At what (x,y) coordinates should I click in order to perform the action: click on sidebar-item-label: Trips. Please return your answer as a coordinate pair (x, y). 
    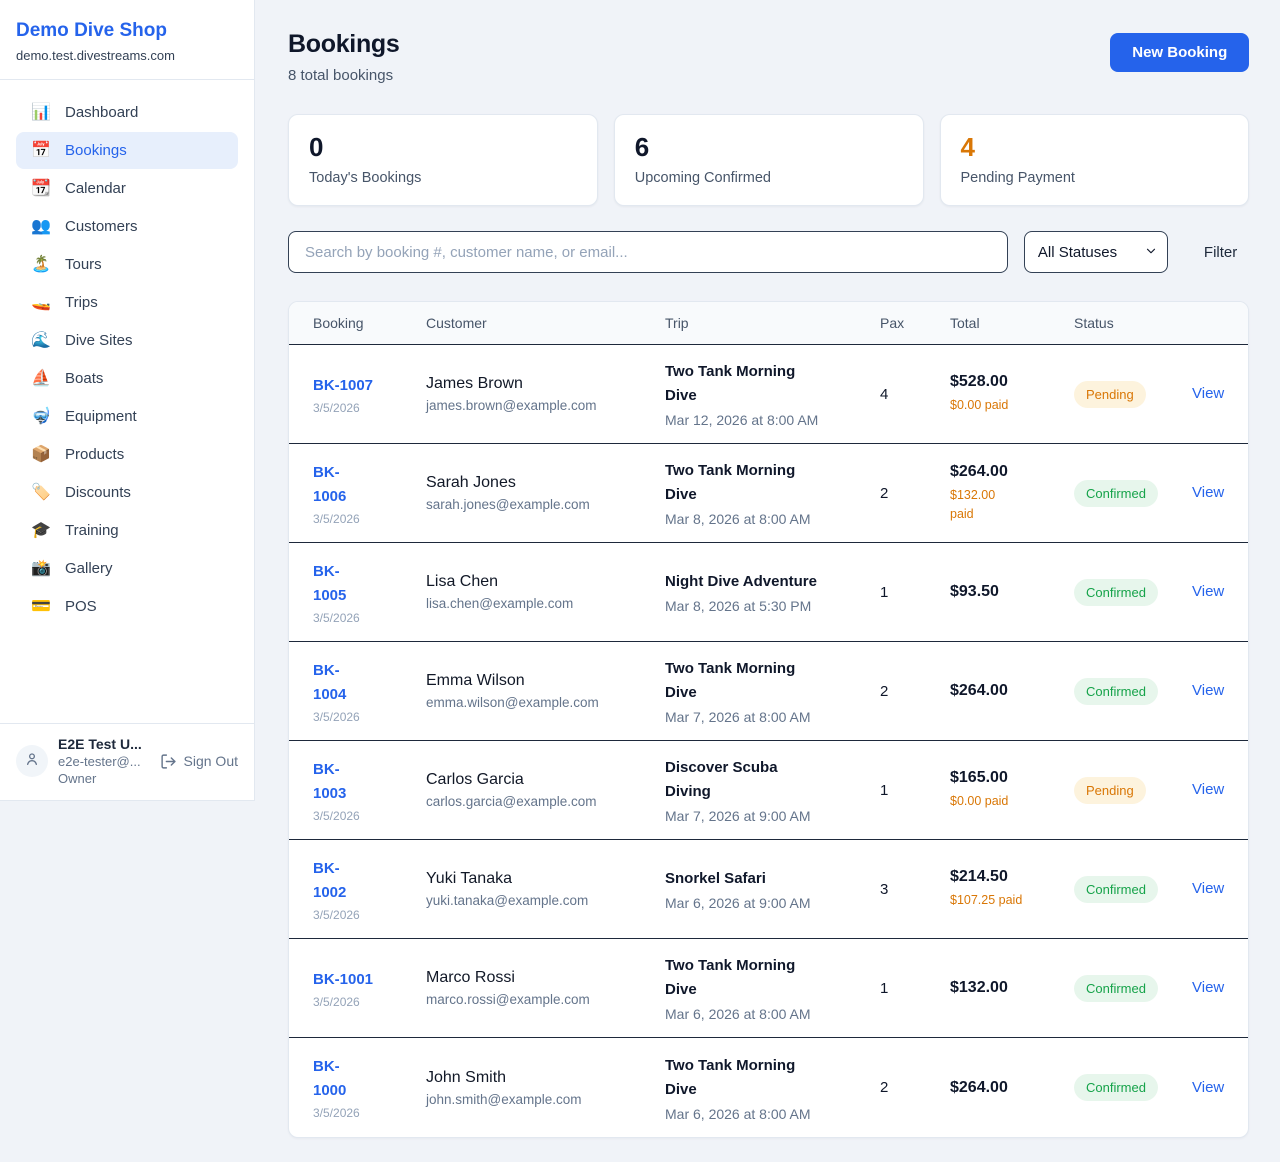
    Looking at the image, I should click on (81, 302).